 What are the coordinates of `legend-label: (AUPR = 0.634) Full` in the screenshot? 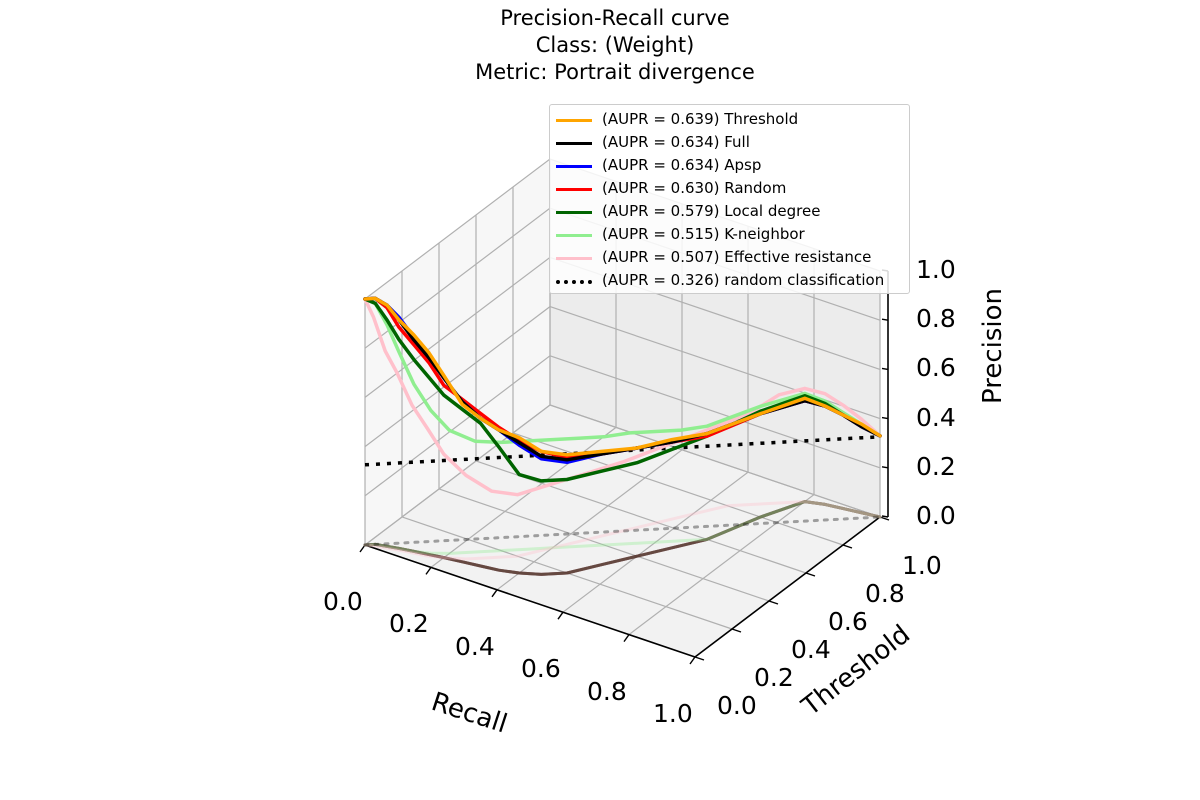 It's located at (676, 142).